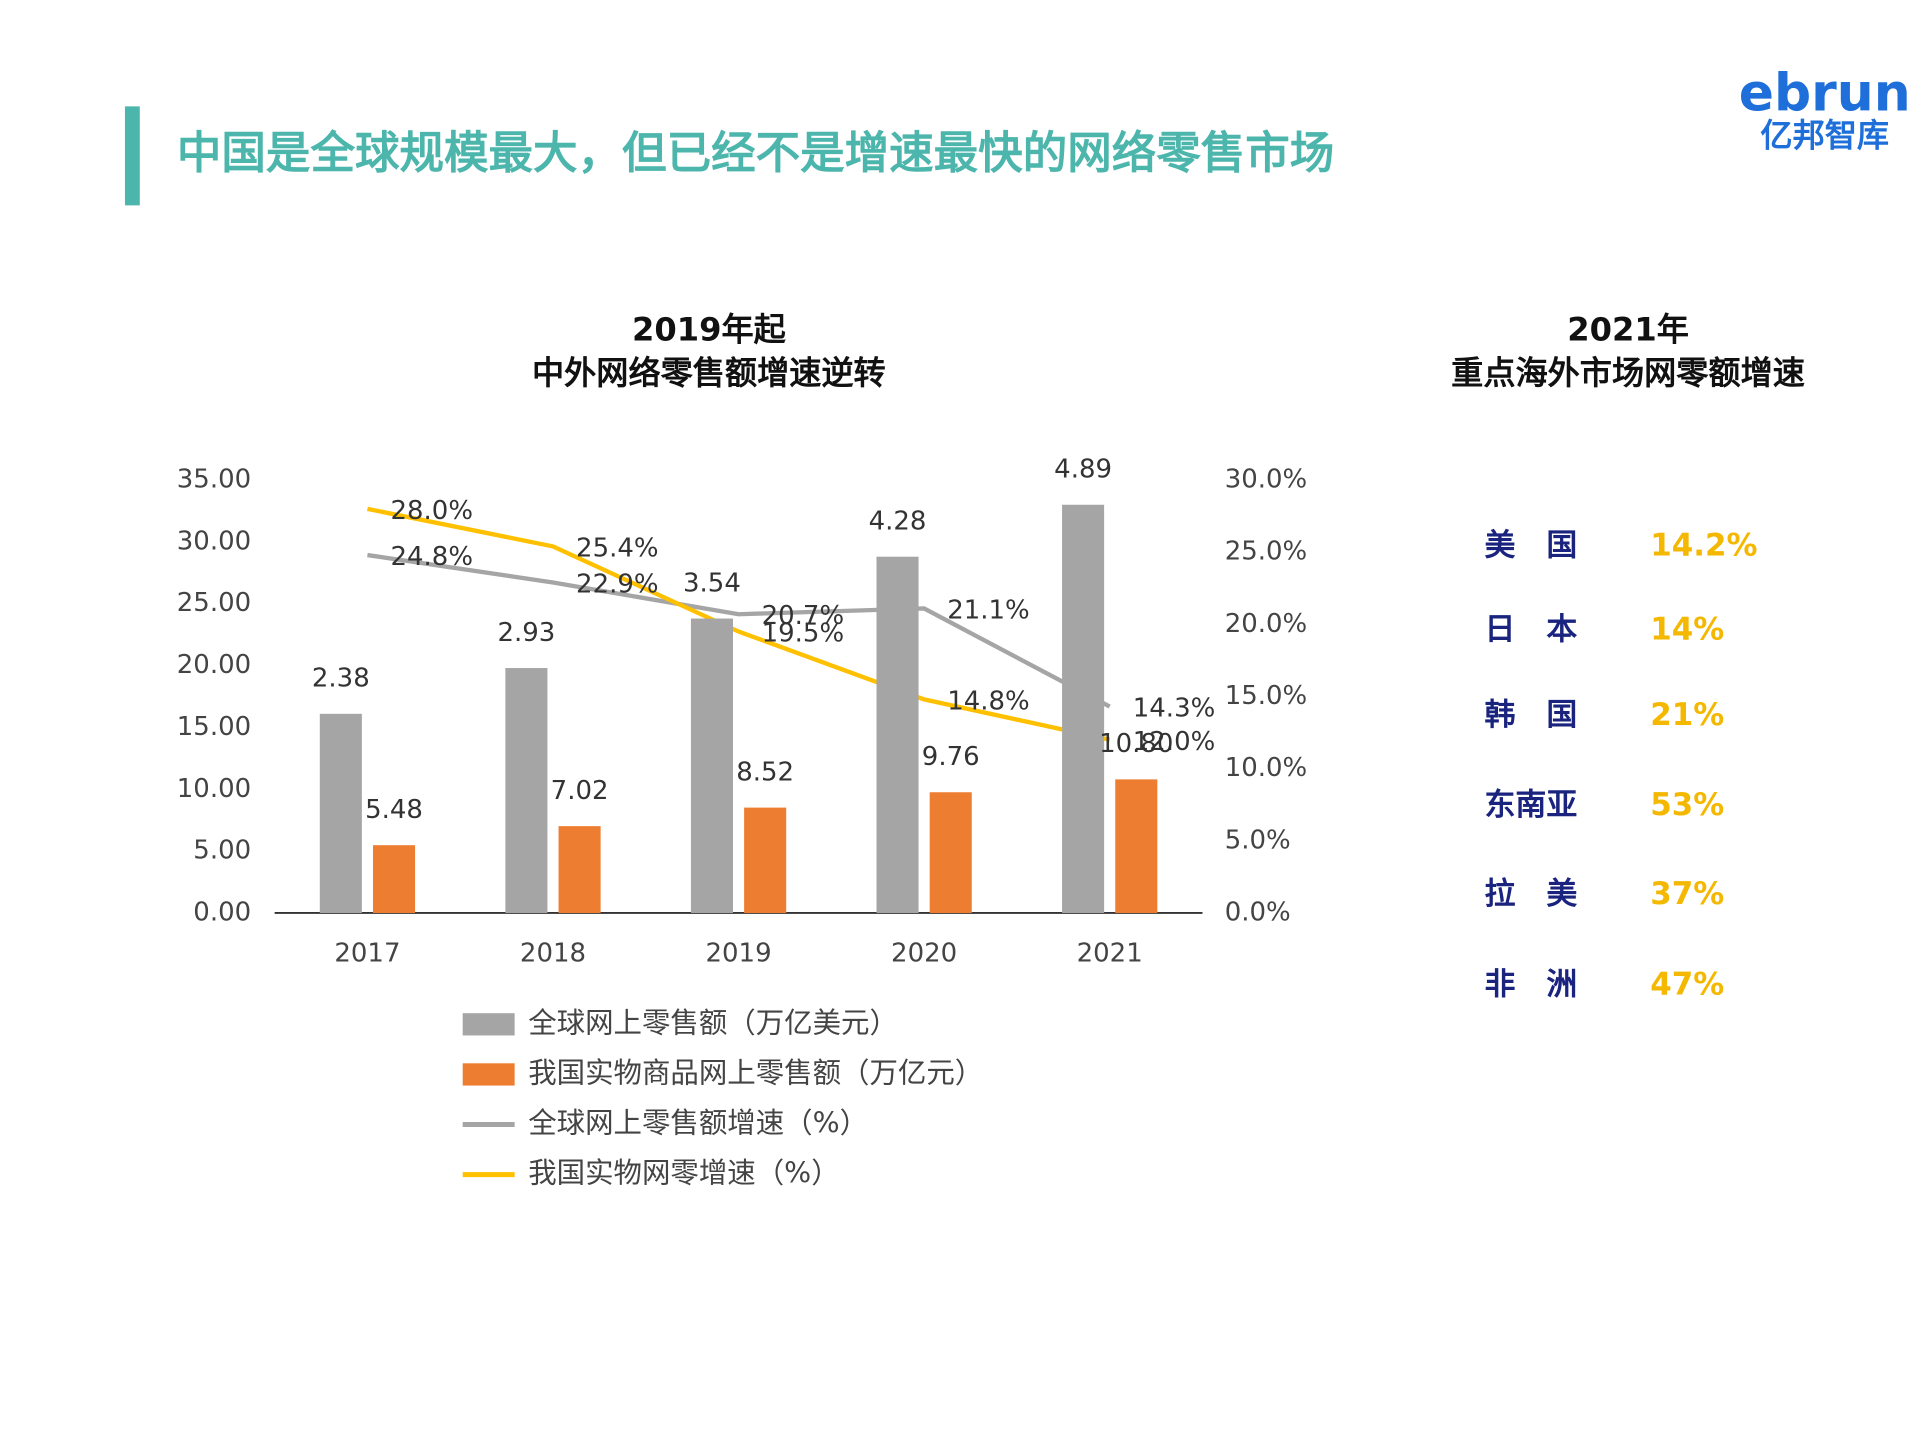 The width and height of the screenshot is (1920, 1440). I want to click on data-label: 5.48, so click(394, 810).